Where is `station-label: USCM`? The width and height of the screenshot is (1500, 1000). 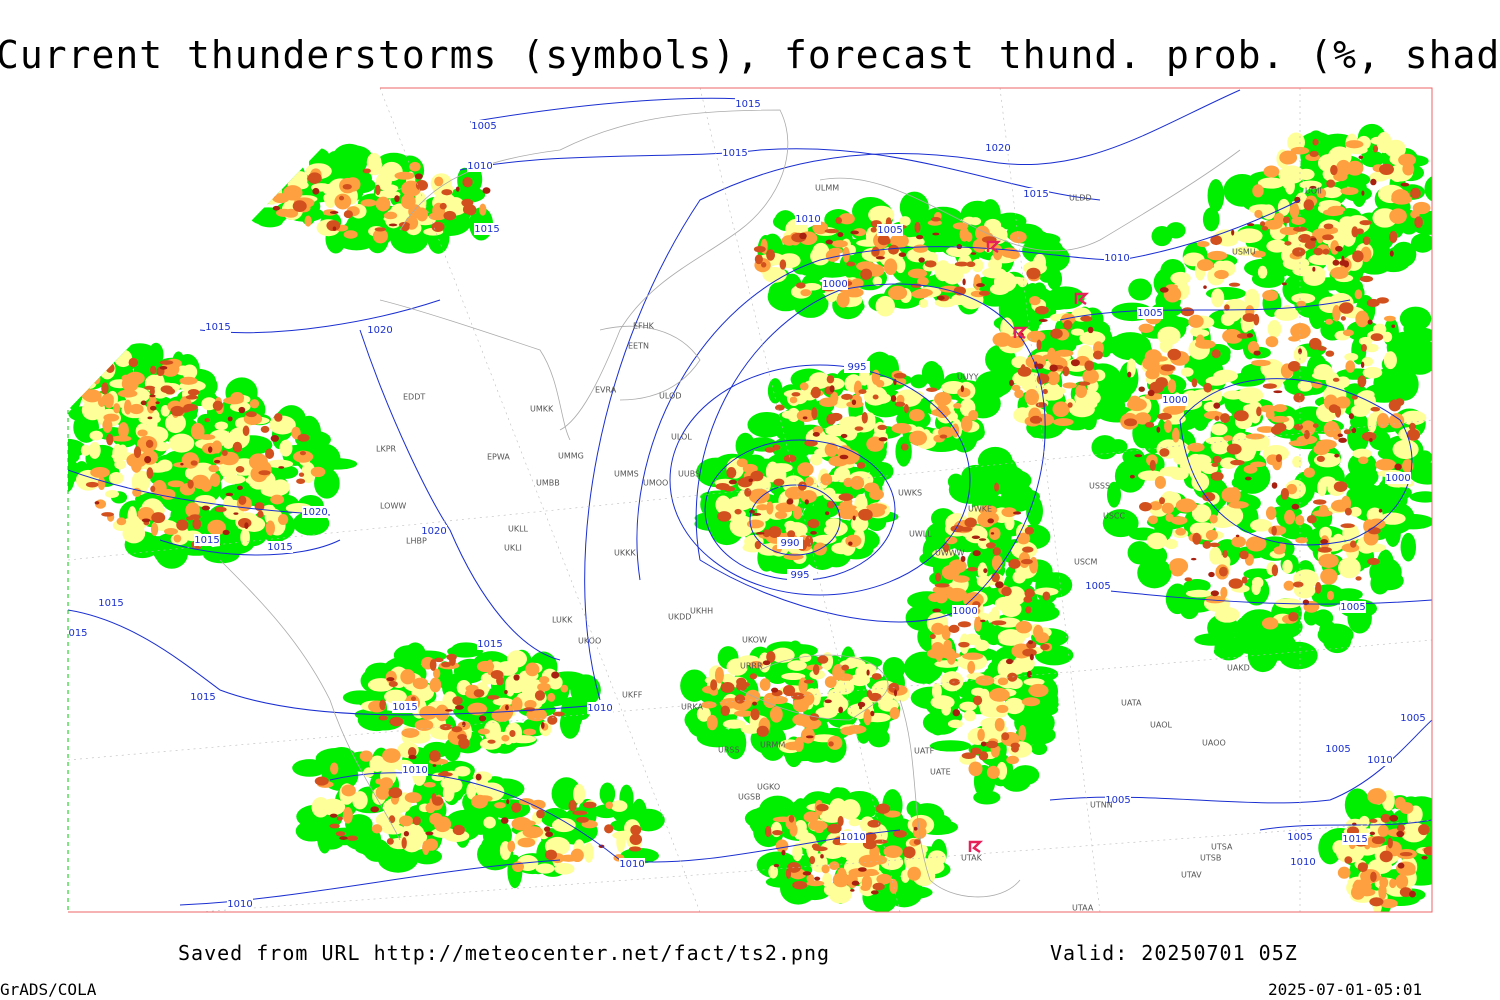
station-label: USCM is located at coordinates (1086, 562).